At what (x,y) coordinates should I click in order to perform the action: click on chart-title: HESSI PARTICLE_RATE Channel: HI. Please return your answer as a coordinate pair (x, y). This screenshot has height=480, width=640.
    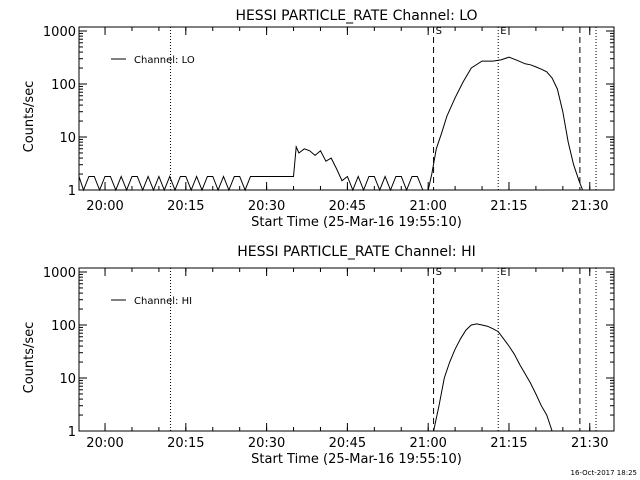
    Looking at the image, I should click on (356, 252).